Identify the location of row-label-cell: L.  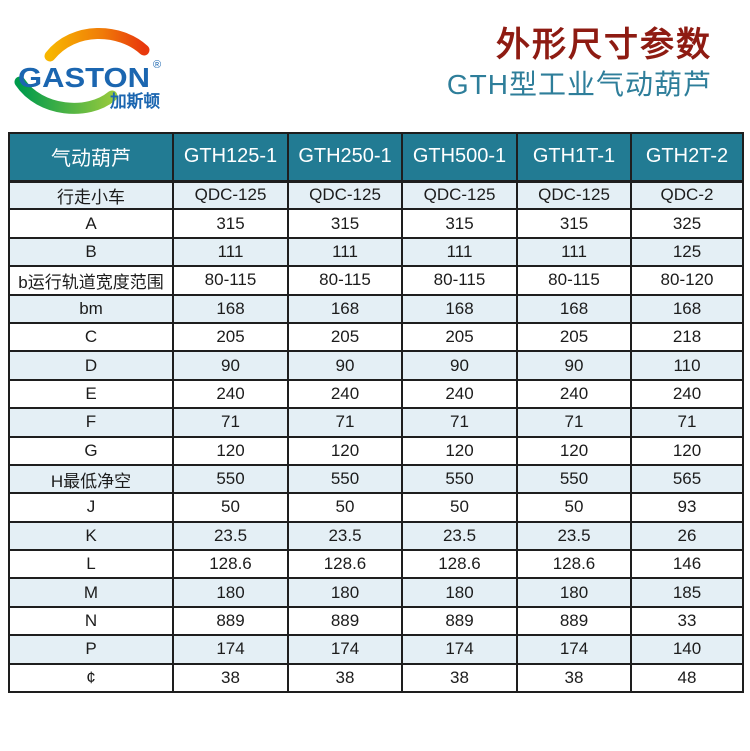
(91, 564).